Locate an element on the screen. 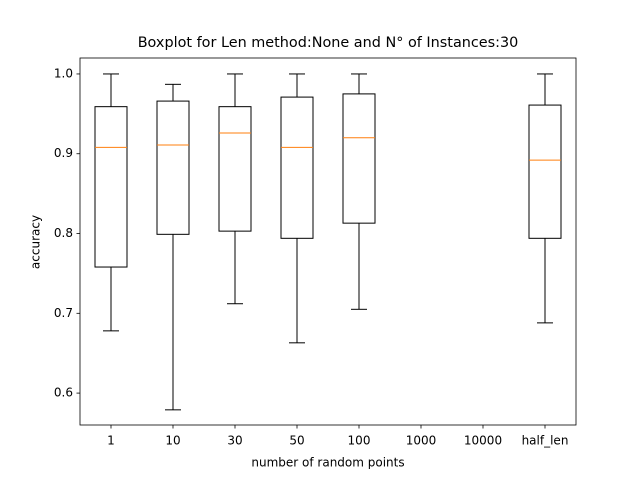 The width and height of the screenshot is (640, 484). x-tick-label: 10 is located at coordinates (172, 441).